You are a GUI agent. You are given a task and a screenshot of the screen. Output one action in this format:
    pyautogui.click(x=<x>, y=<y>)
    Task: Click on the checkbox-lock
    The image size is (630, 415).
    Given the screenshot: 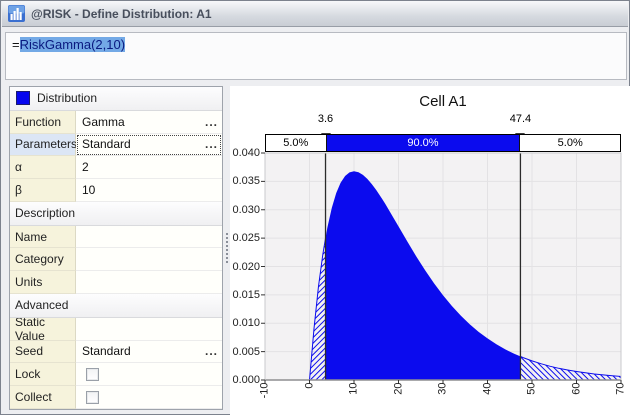 What is the action you would take?
    pyautogui.click(x=92, y=374)
    